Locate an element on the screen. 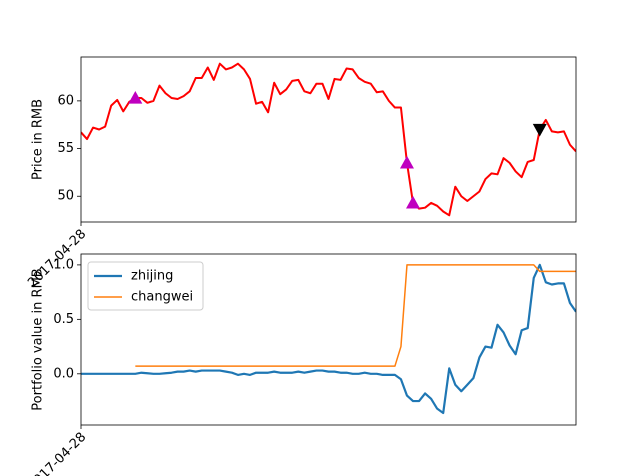  y-tick-label: 0.5 is located at coordinates (63, 319).